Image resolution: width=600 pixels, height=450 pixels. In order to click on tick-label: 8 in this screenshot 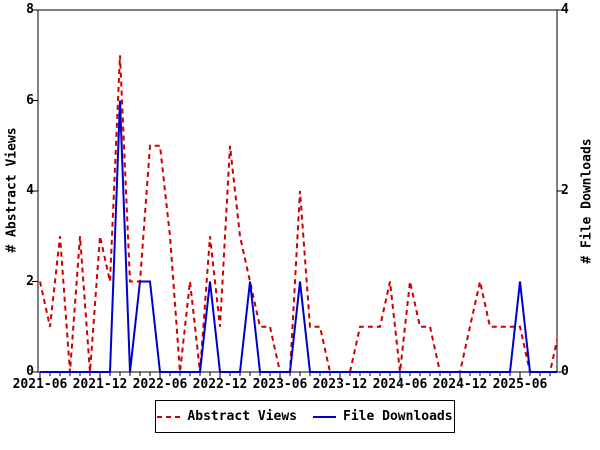, I will do `click(30, 9)`.